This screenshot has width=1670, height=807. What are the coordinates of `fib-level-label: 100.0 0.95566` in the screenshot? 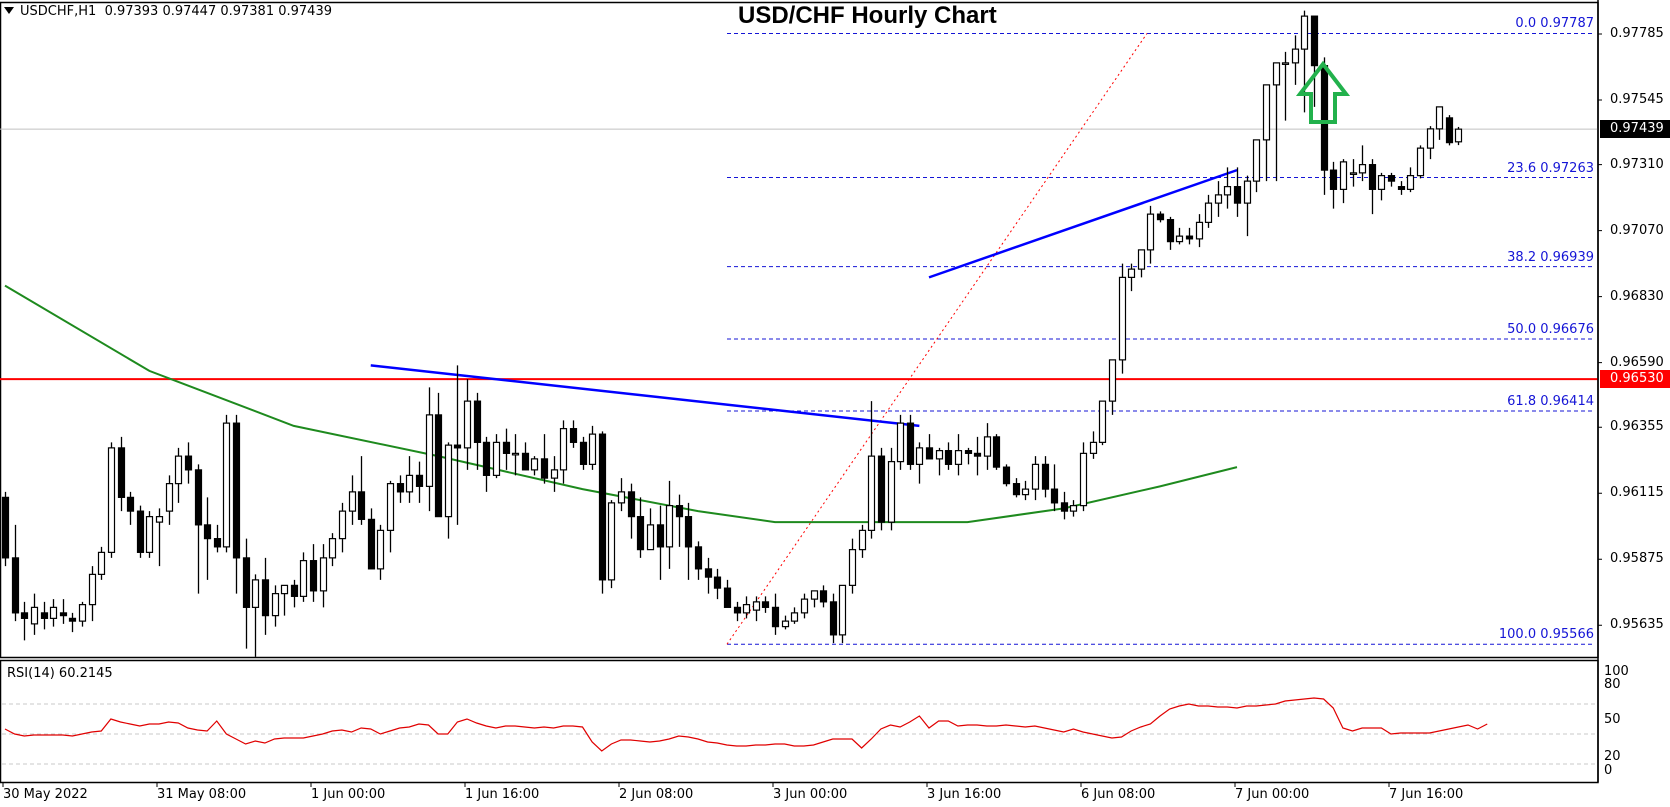 It's located at (1546, 635).